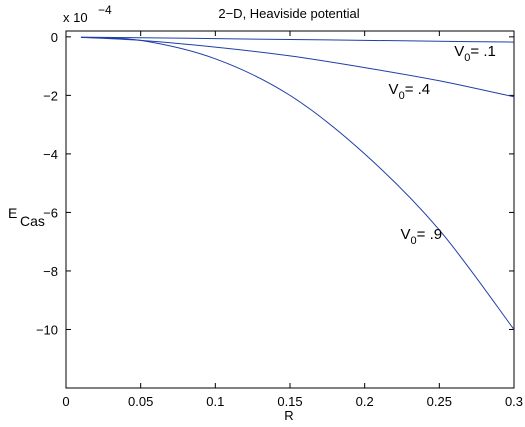  Describe the element at coordinates (50, 212) in the screenshot. I see `y-tick-label: −6` at that location.